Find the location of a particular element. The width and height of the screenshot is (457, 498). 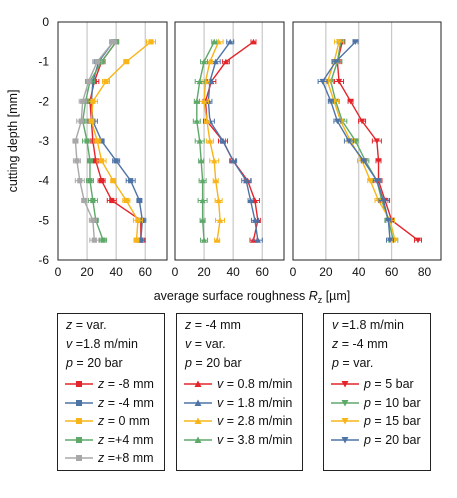

y-tick-label: -4 is located at coordinates (43, 181).